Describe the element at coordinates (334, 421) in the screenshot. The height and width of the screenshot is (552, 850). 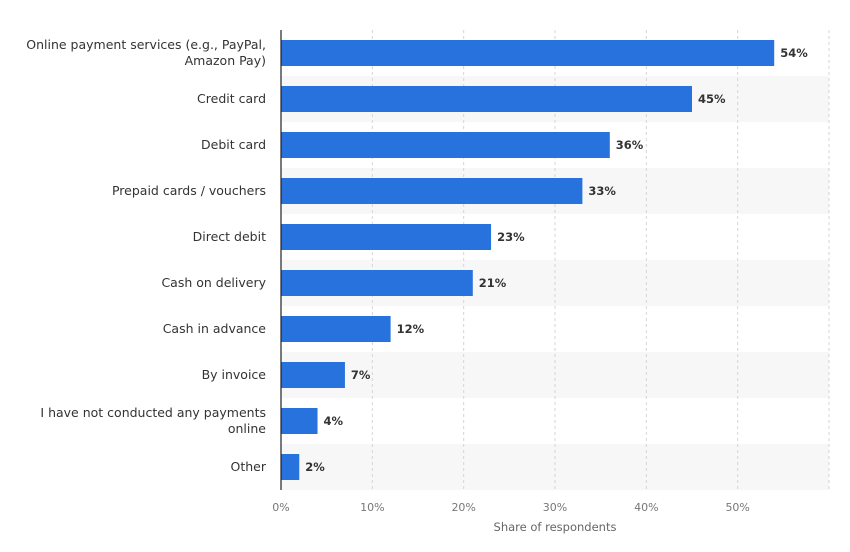
I see `value-label: 4%` at that location.